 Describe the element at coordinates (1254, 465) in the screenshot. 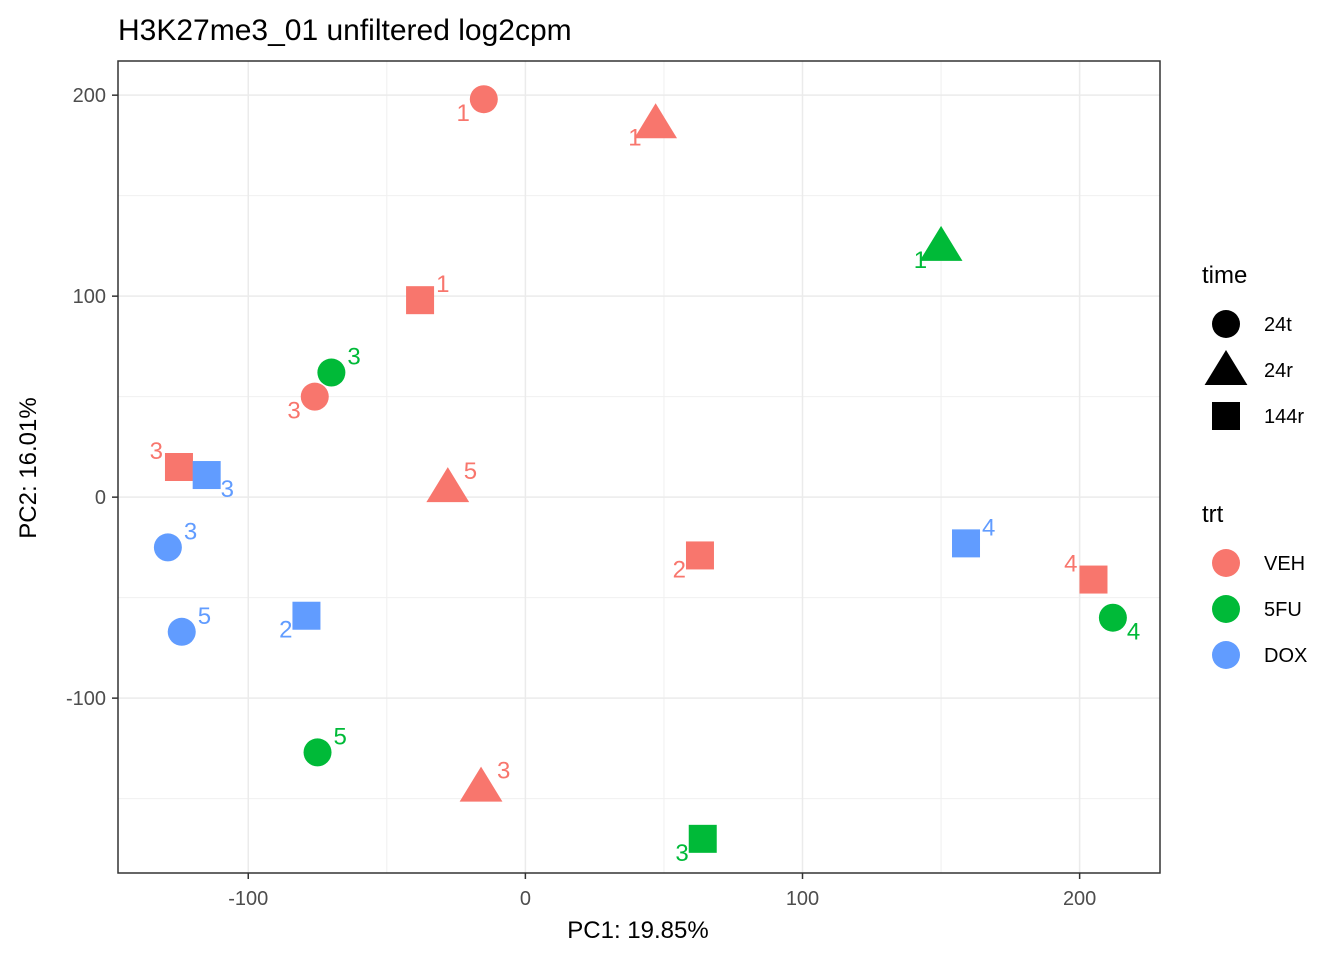

I see `legend: time 24t 24r 144r trt VEH 5FU DOX` at that location.